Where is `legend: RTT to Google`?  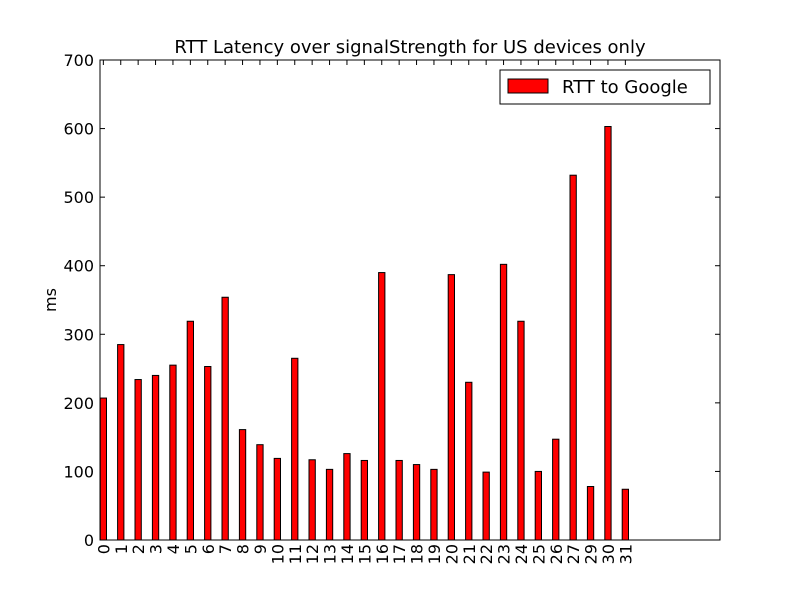
legend: RTT to Google is located at coordinates (605, 87).